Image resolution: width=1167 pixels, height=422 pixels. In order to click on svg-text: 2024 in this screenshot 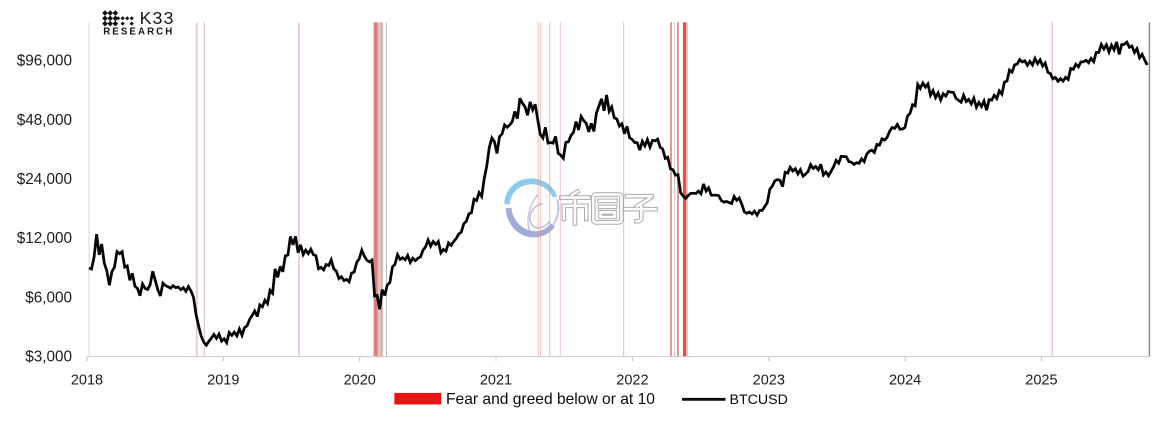, I will do `click(905, 381)`.